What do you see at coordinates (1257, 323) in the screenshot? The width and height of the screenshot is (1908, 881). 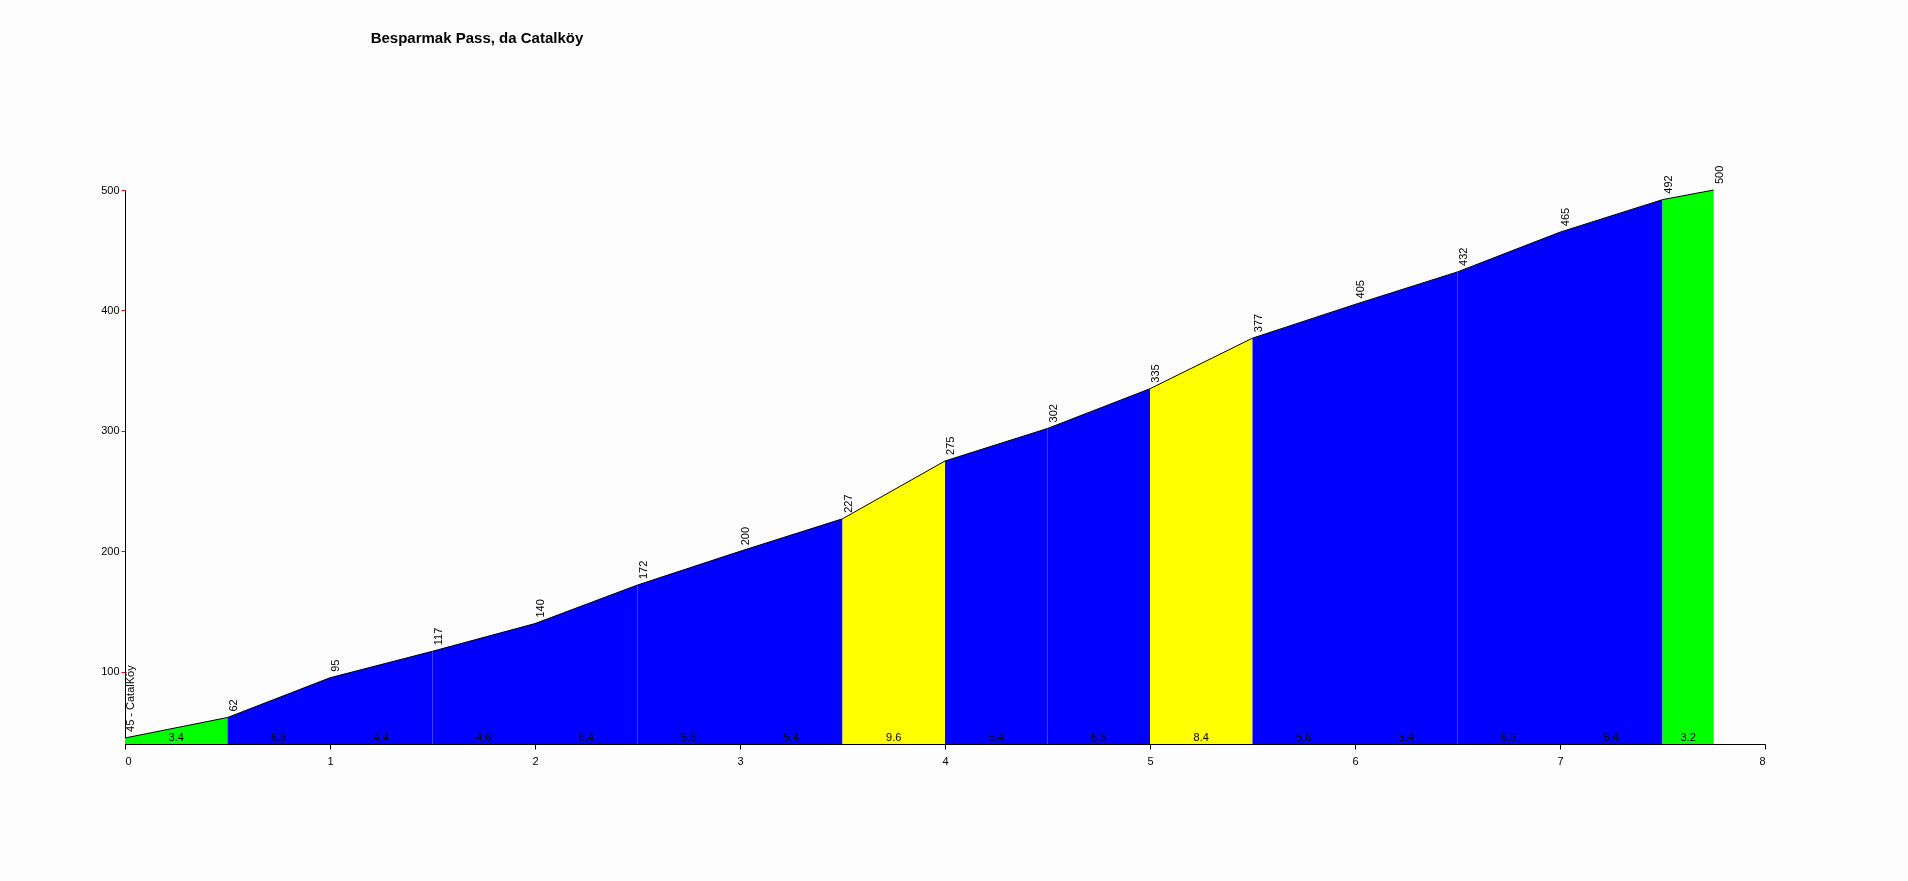 I see `data-label: 377` at bounding box center [1257, 323].